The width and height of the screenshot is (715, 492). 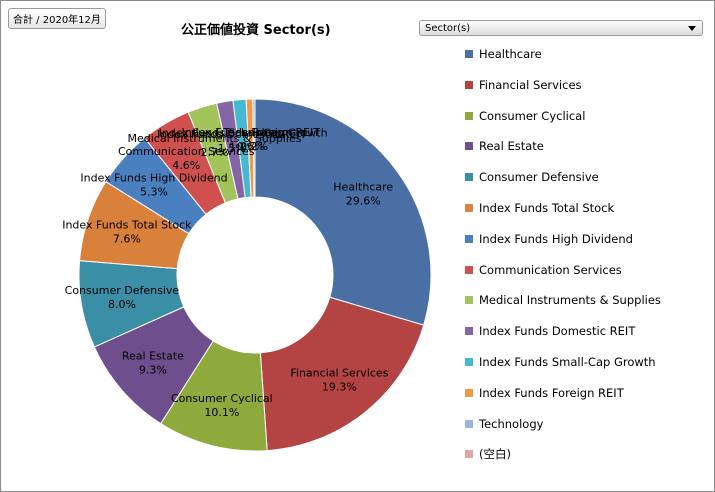 I want to click on slice-label: Index Funds Total Stock, so click(x=127, y=224).